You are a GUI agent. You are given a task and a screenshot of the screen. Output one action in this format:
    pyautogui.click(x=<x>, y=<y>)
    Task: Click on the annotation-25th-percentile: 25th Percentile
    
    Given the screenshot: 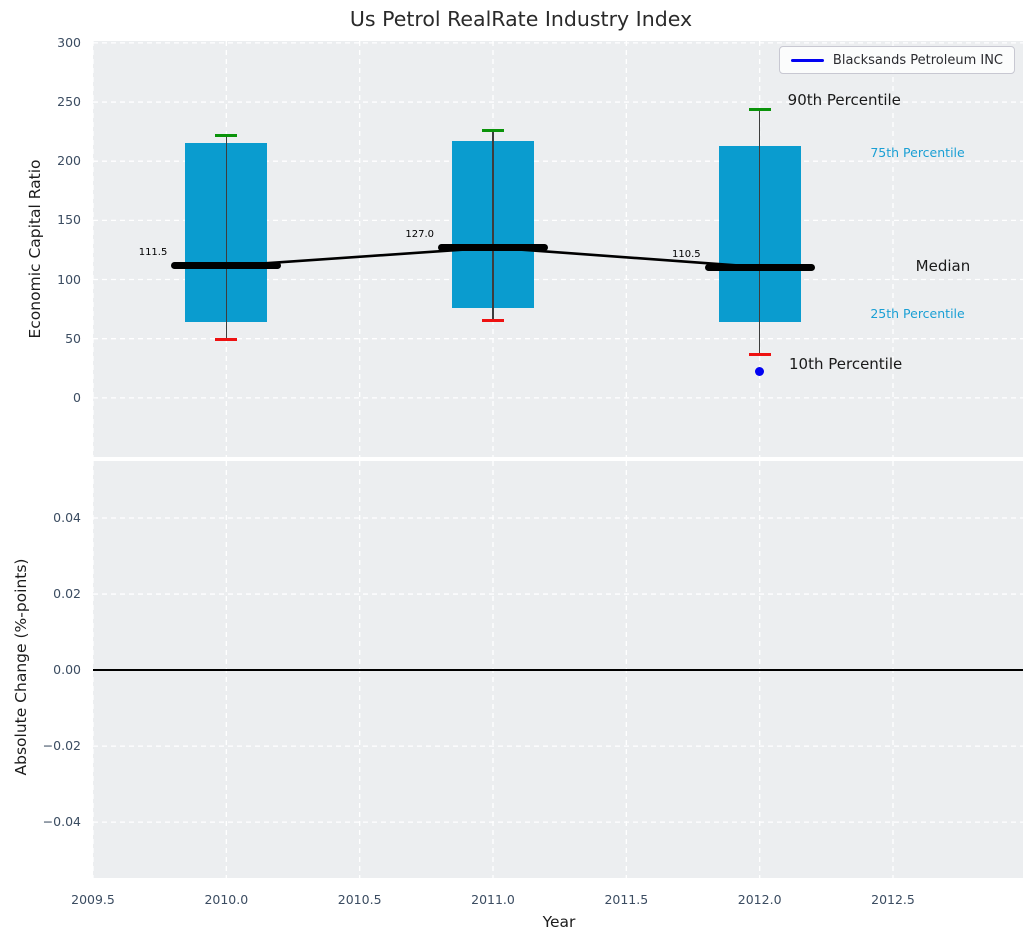 What is the action you would take?
    pyautogui.click(x=917, y=314)
    